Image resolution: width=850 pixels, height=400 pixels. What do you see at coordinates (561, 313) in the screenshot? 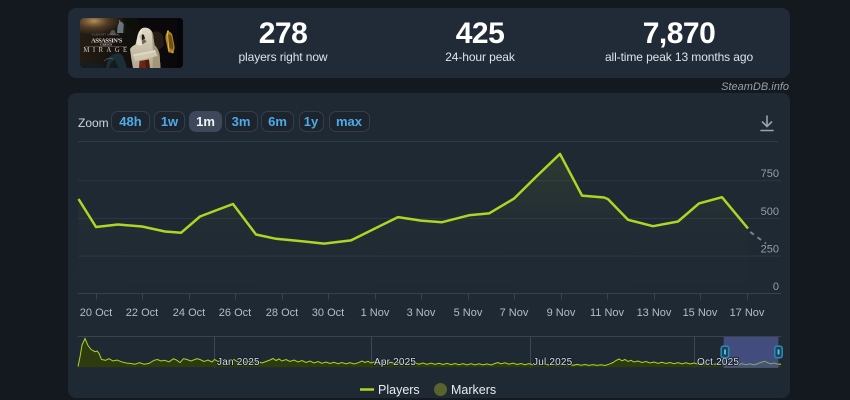
I see `svg-text: 9 Nov` at bounding box center [561, 313].